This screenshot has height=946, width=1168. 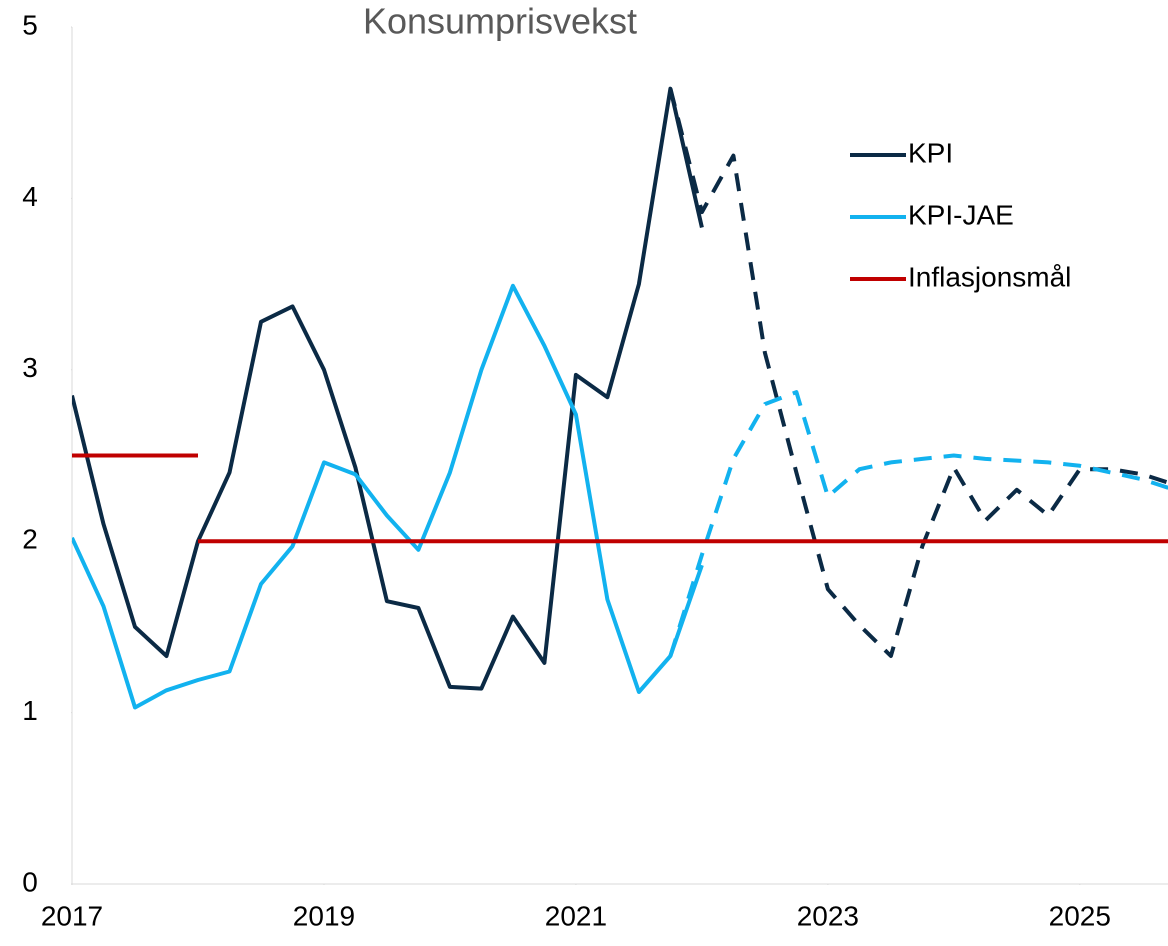 What do you see at coordinates (30, 196) in the screenshot?
I see `y-tick-label: 4` at bounding box center [30, 196].